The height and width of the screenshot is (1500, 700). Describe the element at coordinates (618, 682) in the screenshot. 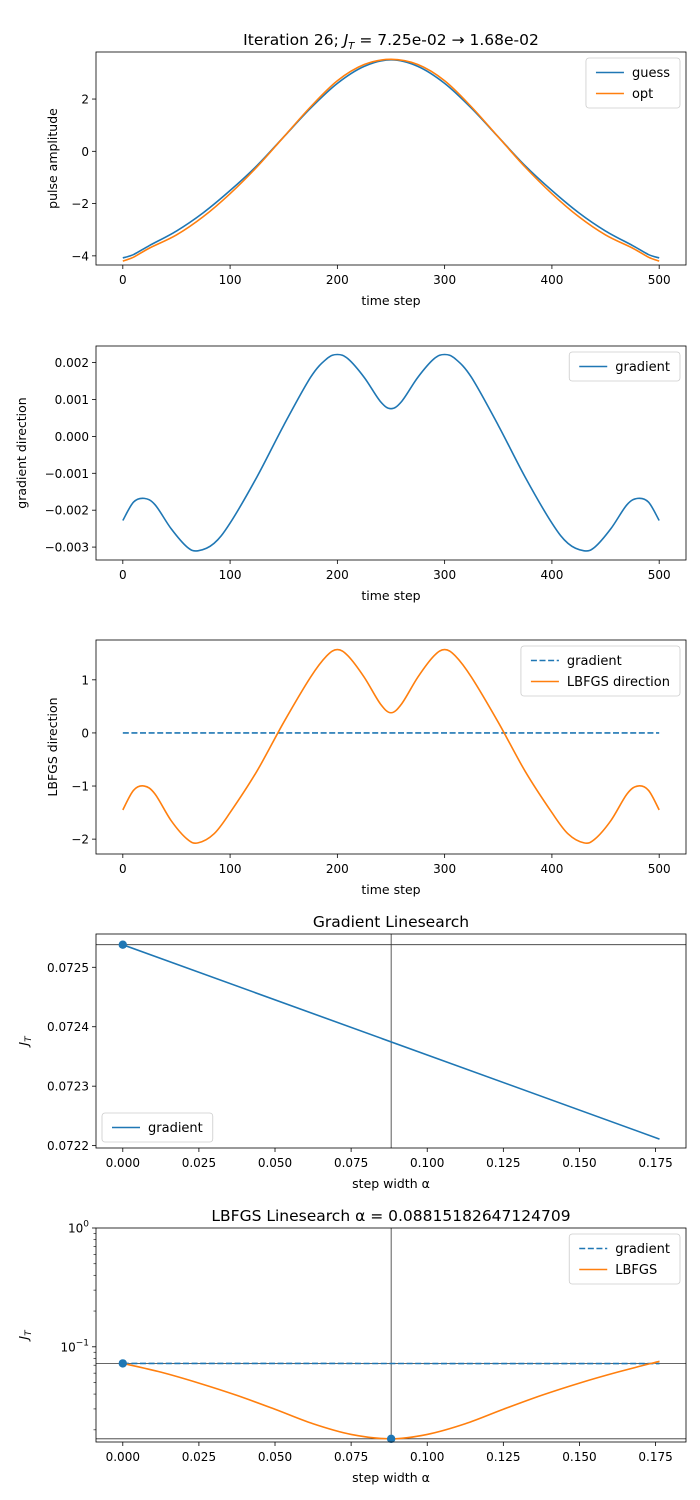

I see `legend-label: LBFGS direction` at that location.